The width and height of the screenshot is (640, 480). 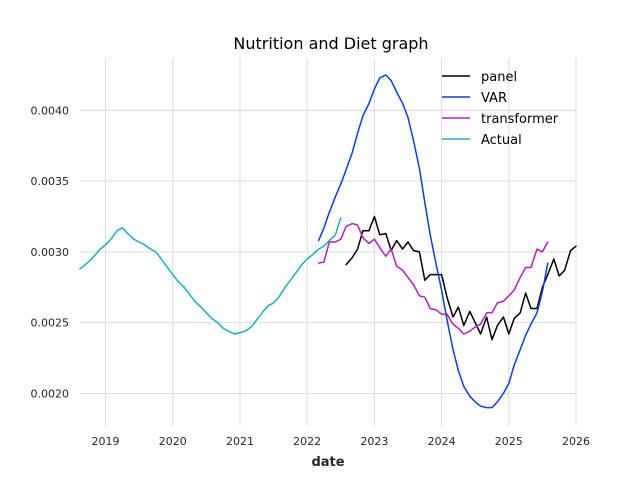 What do you see at coordinates (374, 441) in the screenshot?
I see `x-tick-label: 2023` at bounding box center [374, 441].